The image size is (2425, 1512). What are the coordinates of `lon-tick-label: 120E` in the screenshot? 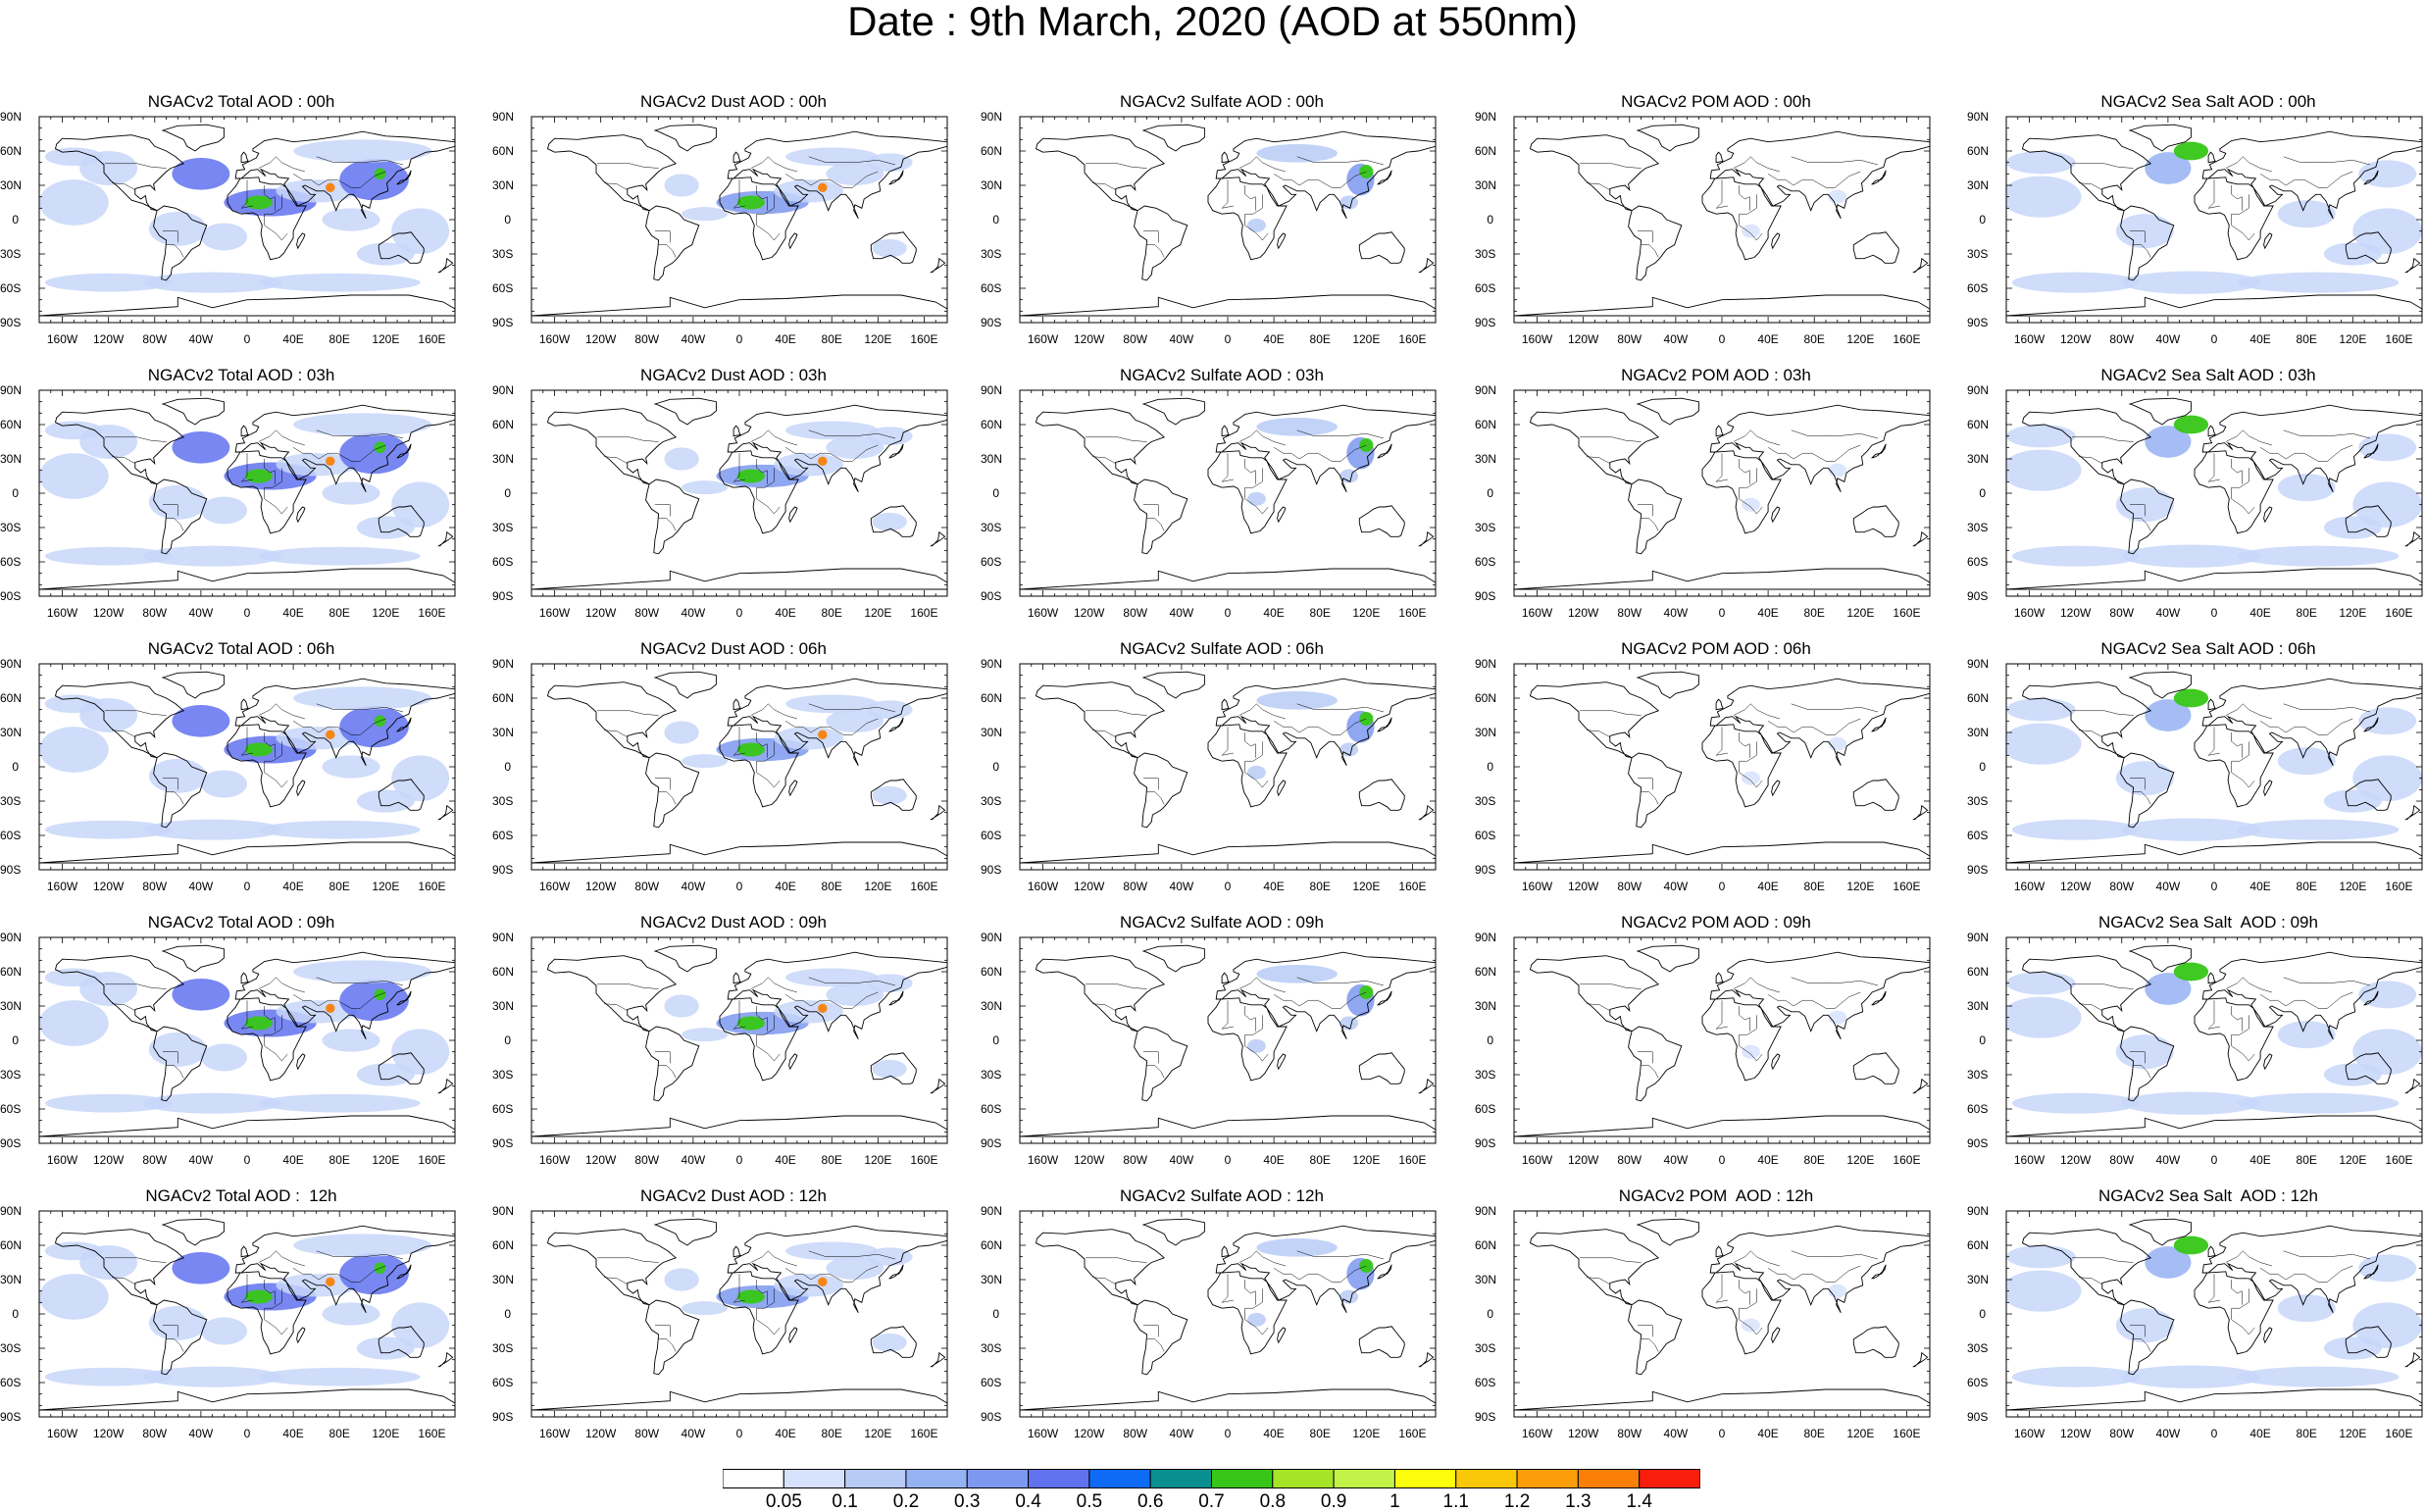 It's located at (1366, 613).